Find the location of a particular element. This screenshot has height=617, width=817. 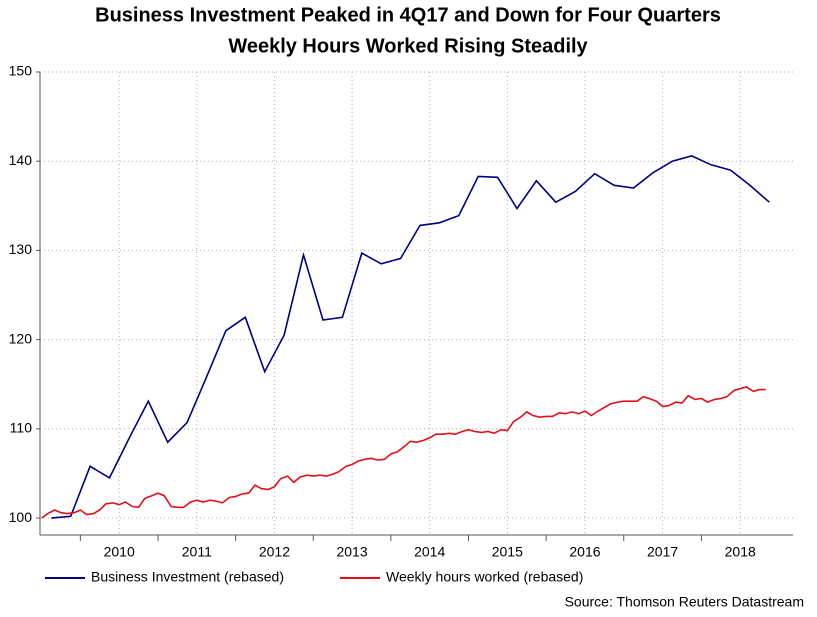

y-tick-label: 110 is located at coordinates (21, 428).